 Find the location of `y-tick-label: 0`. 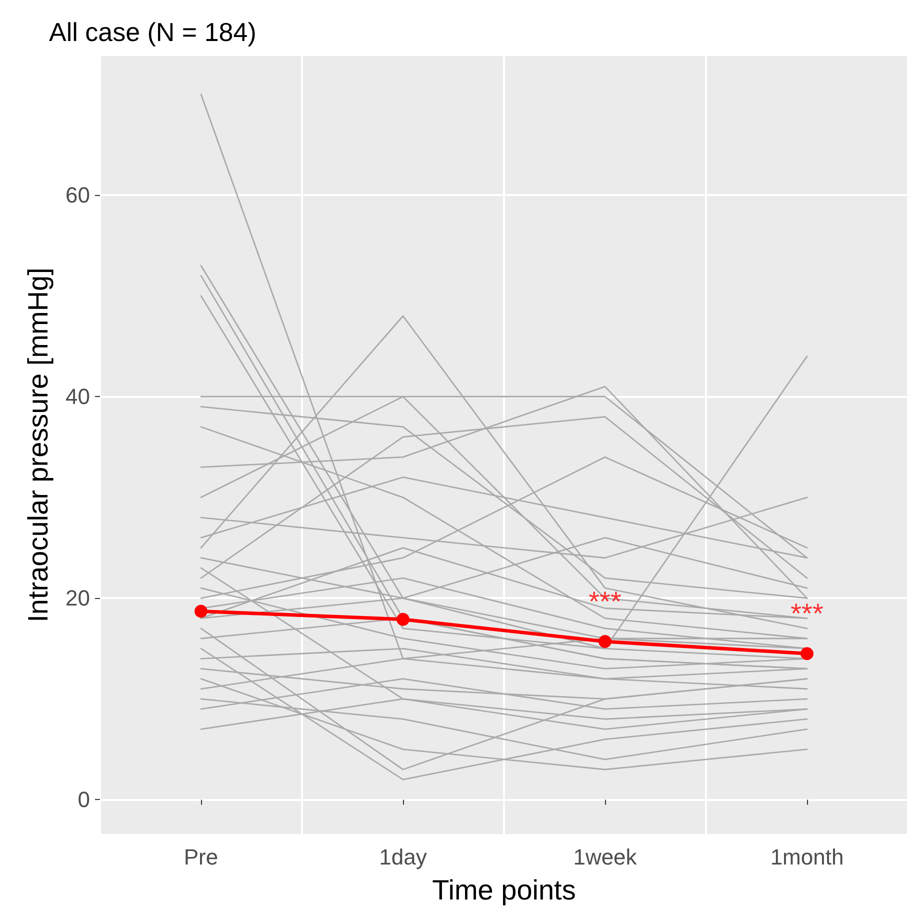

y-tick-label: 0 is located at coordinates (84, 799).